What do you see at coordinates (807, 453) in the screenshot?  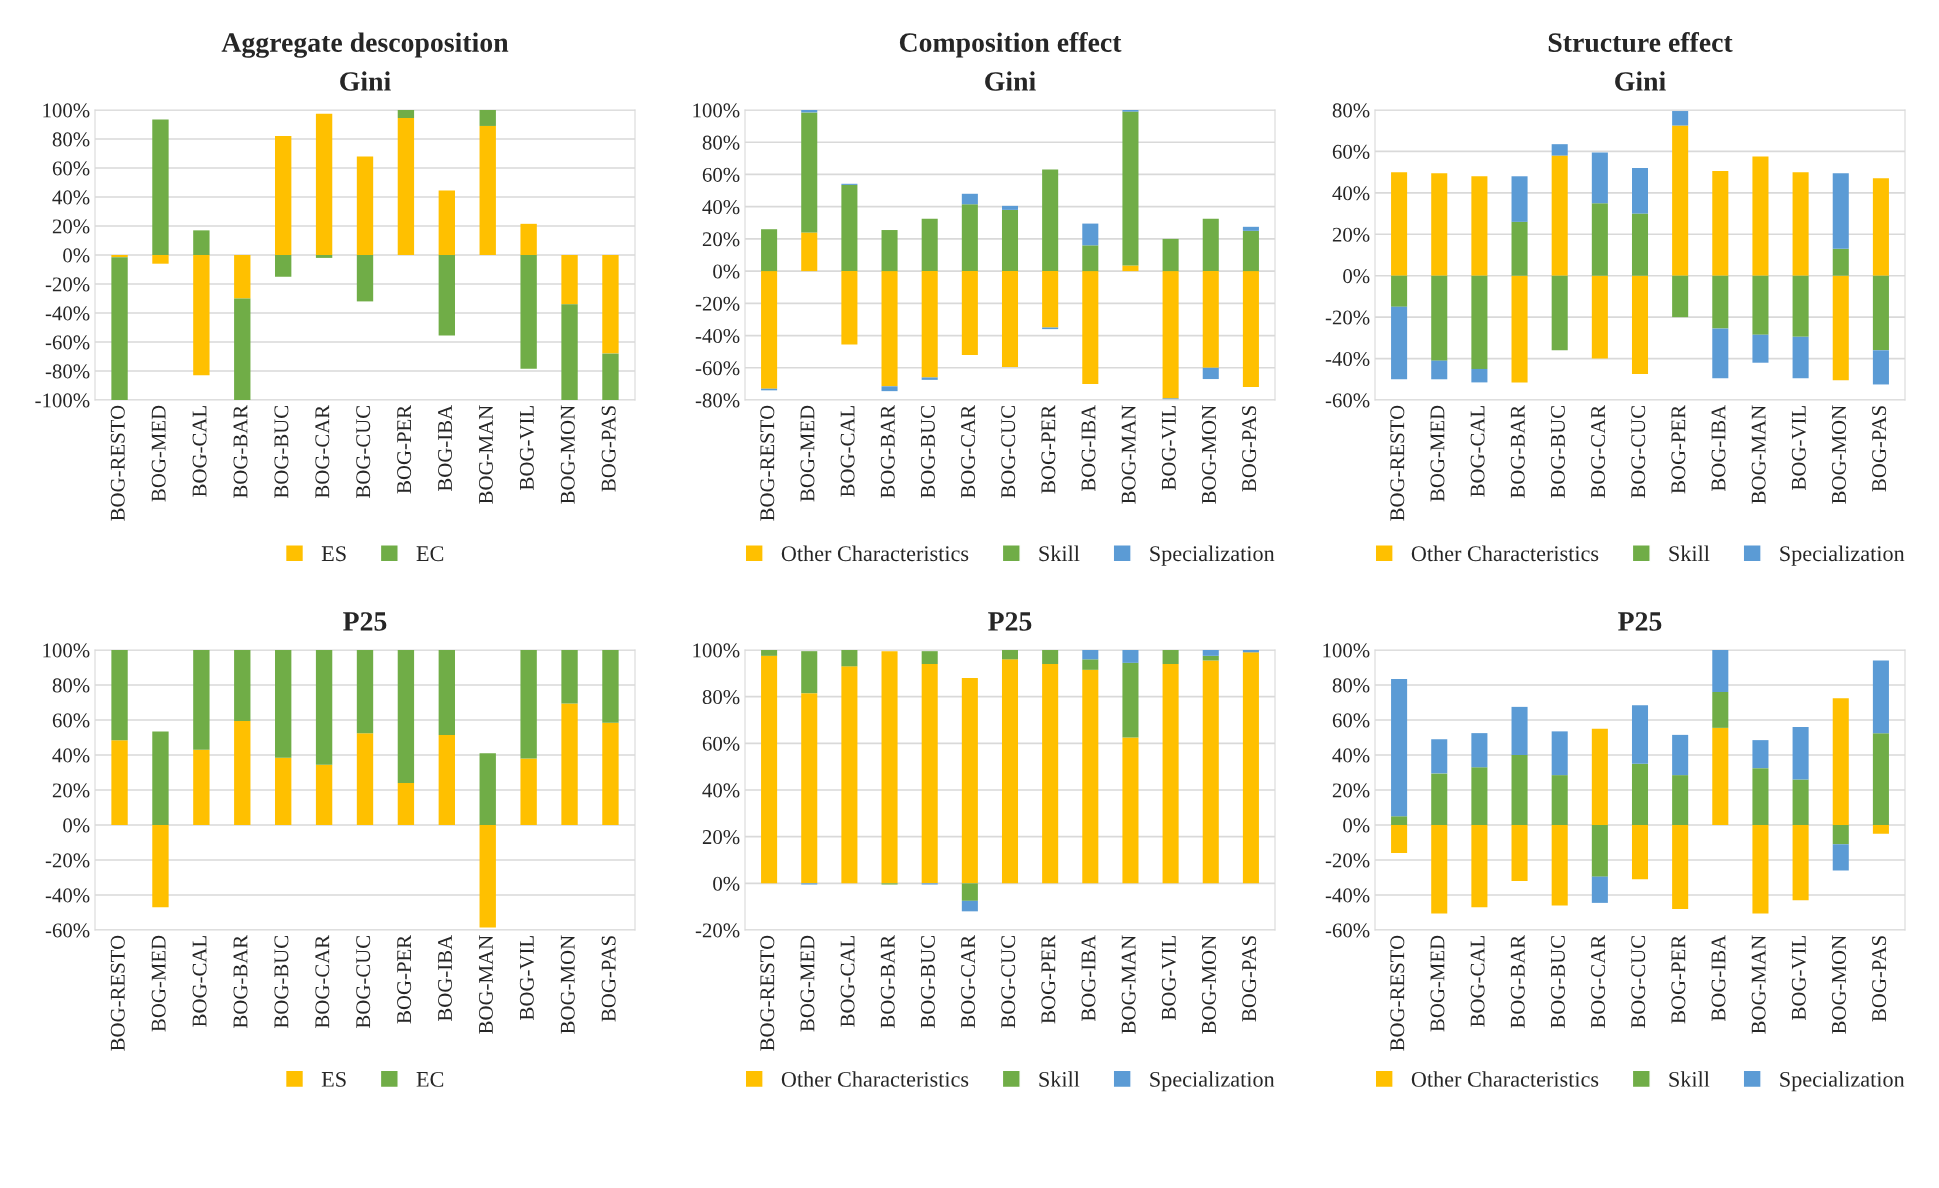 I see `x-tick-label: BOG-MED` at bounding box center [807, 453].